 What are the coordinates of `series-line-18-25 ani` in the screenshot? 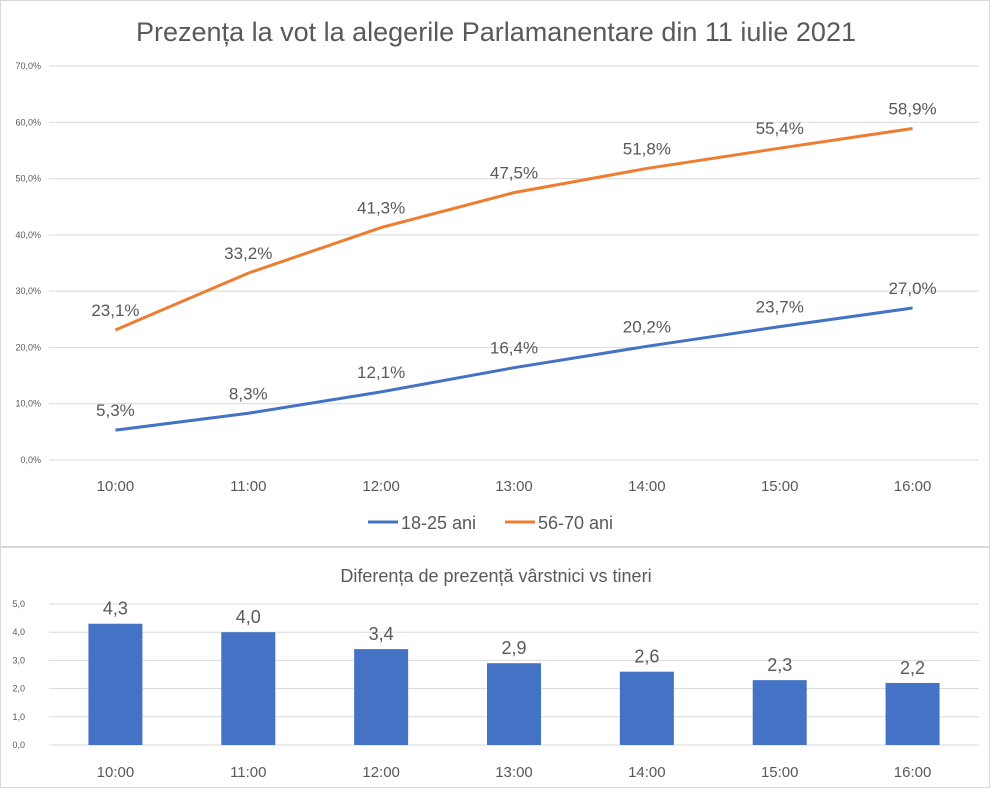 It's located at (514, 369).